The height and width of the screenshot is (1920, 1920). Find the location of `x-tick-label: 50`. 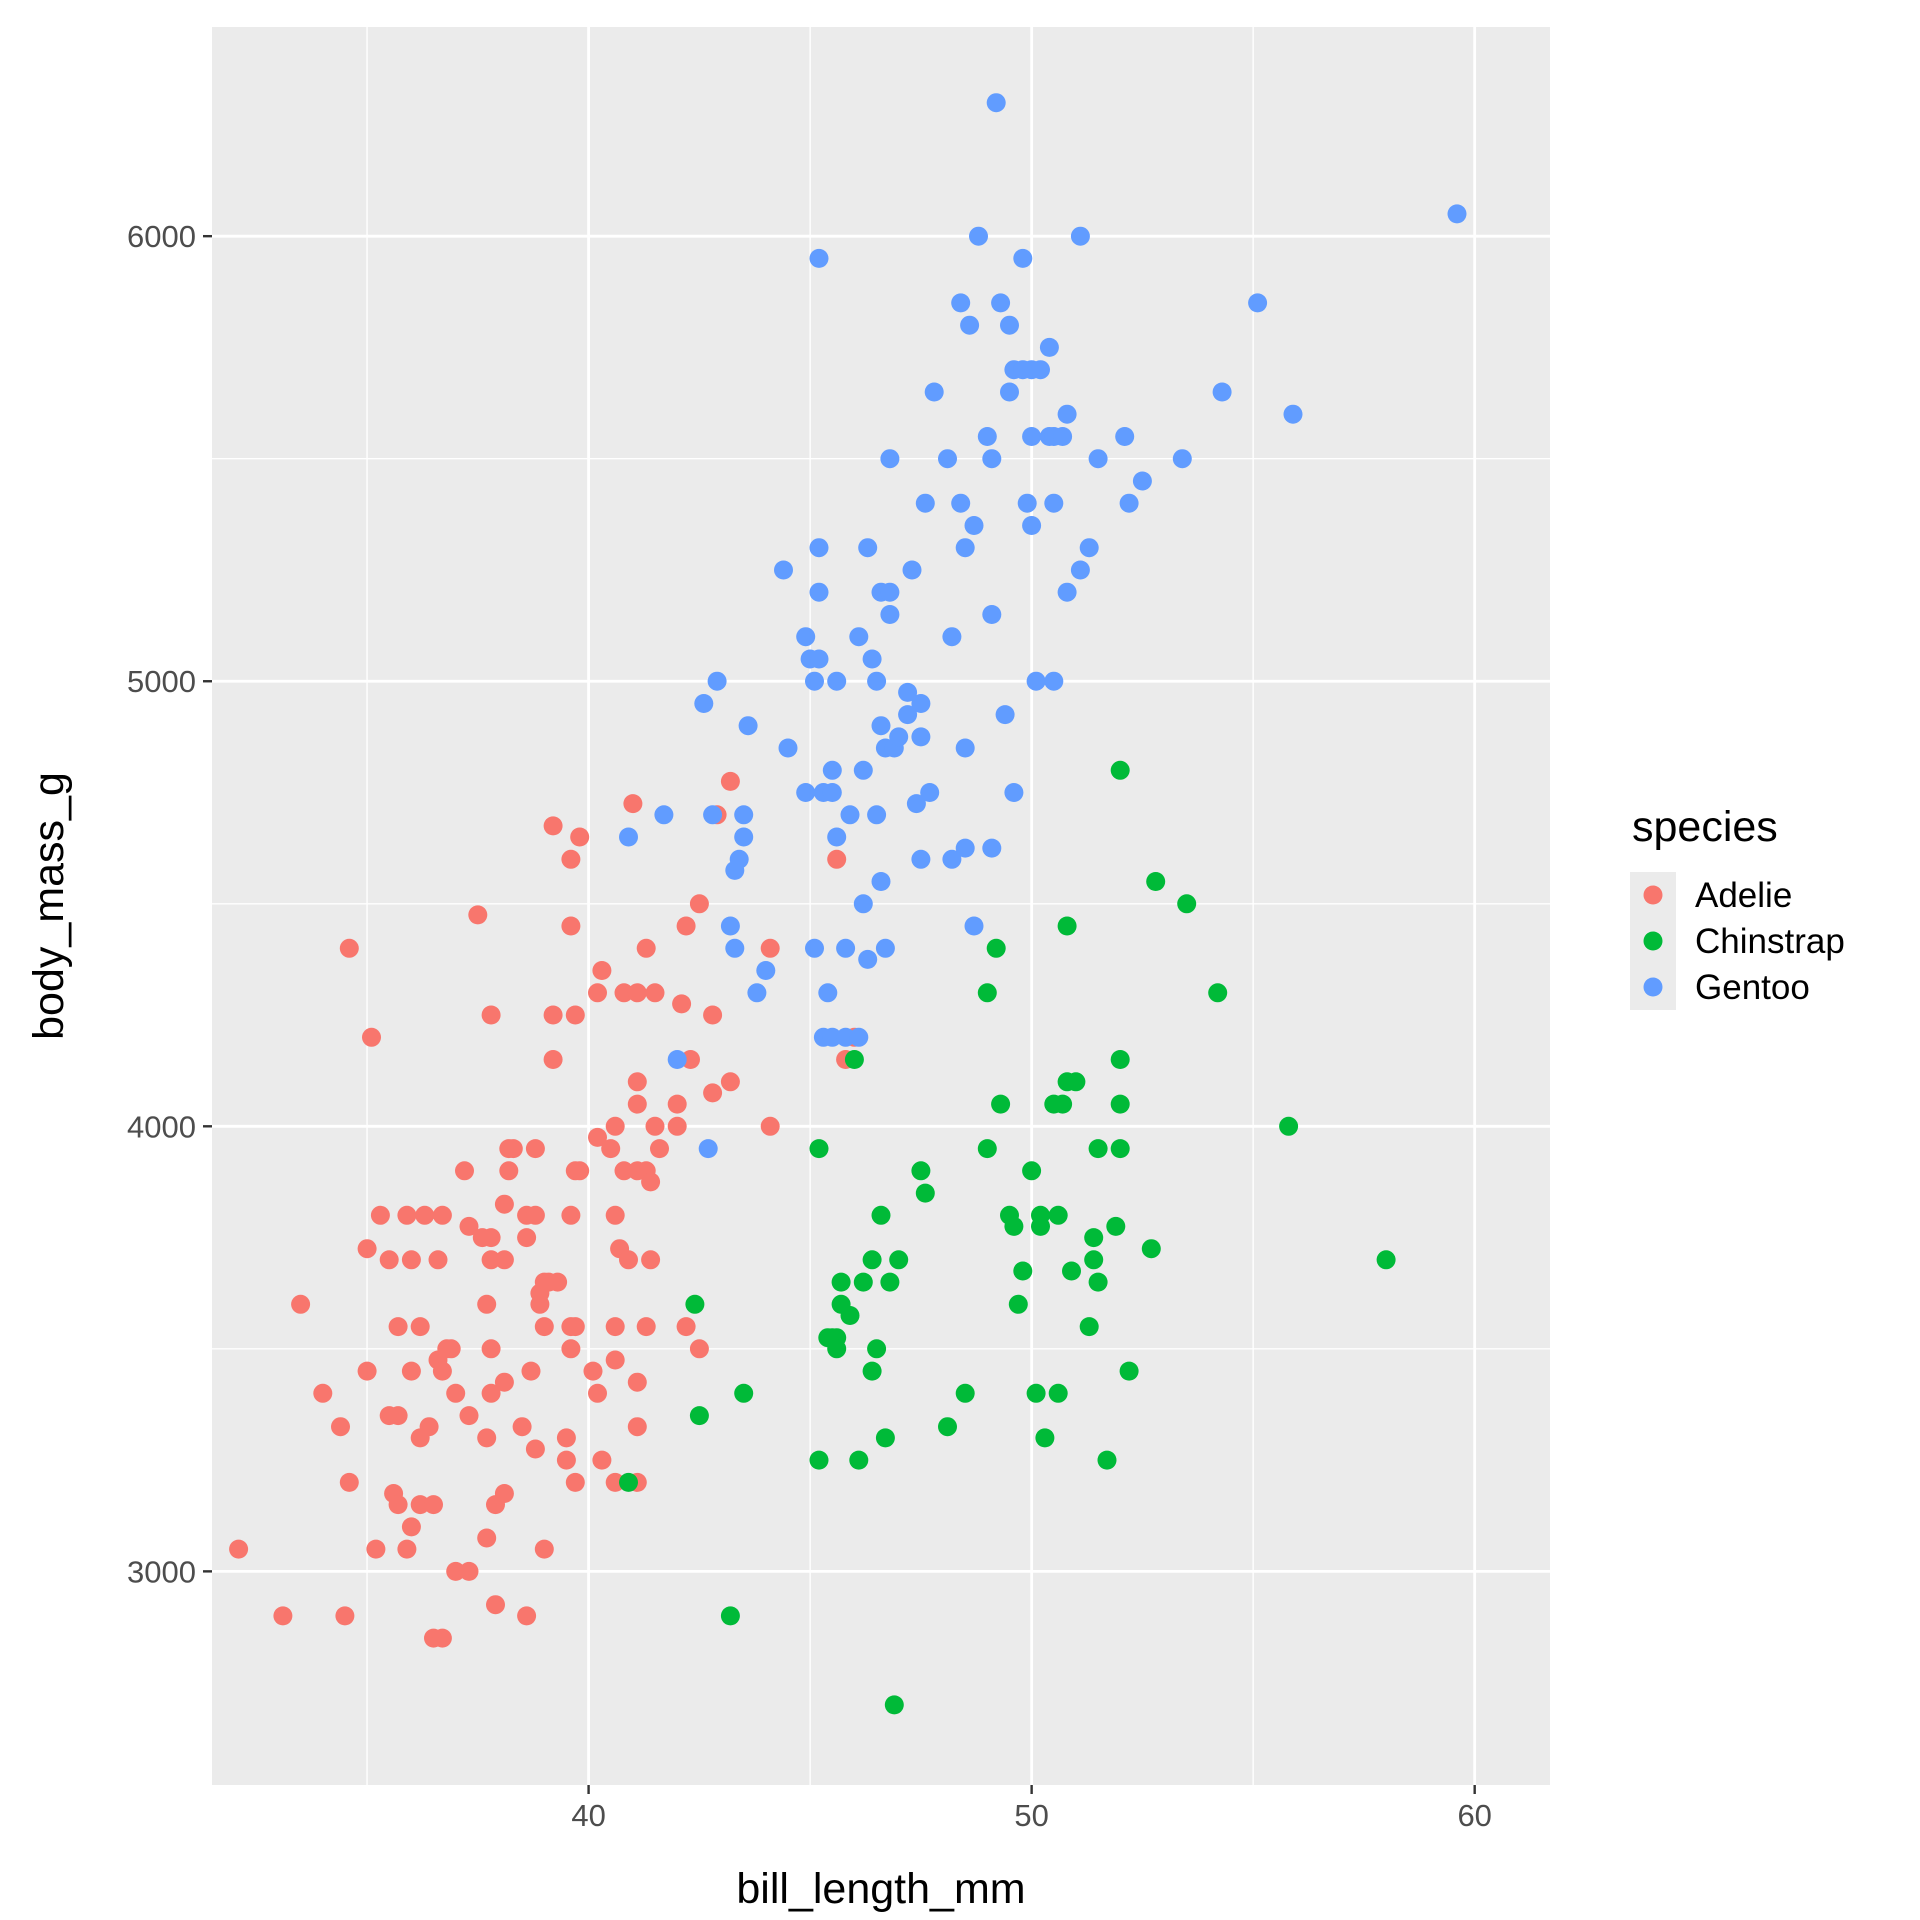

x-tick-label: 50 is located at coordinates (1031, 1815).